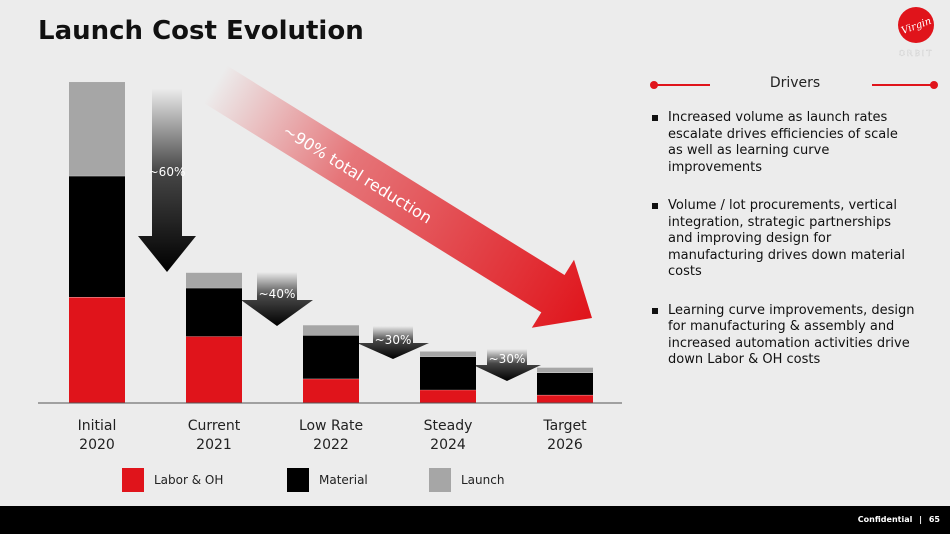 The height and width of the screenshot is (534, 950). I want to click on footer-bar: Confidential | 65, so click(475, 520).